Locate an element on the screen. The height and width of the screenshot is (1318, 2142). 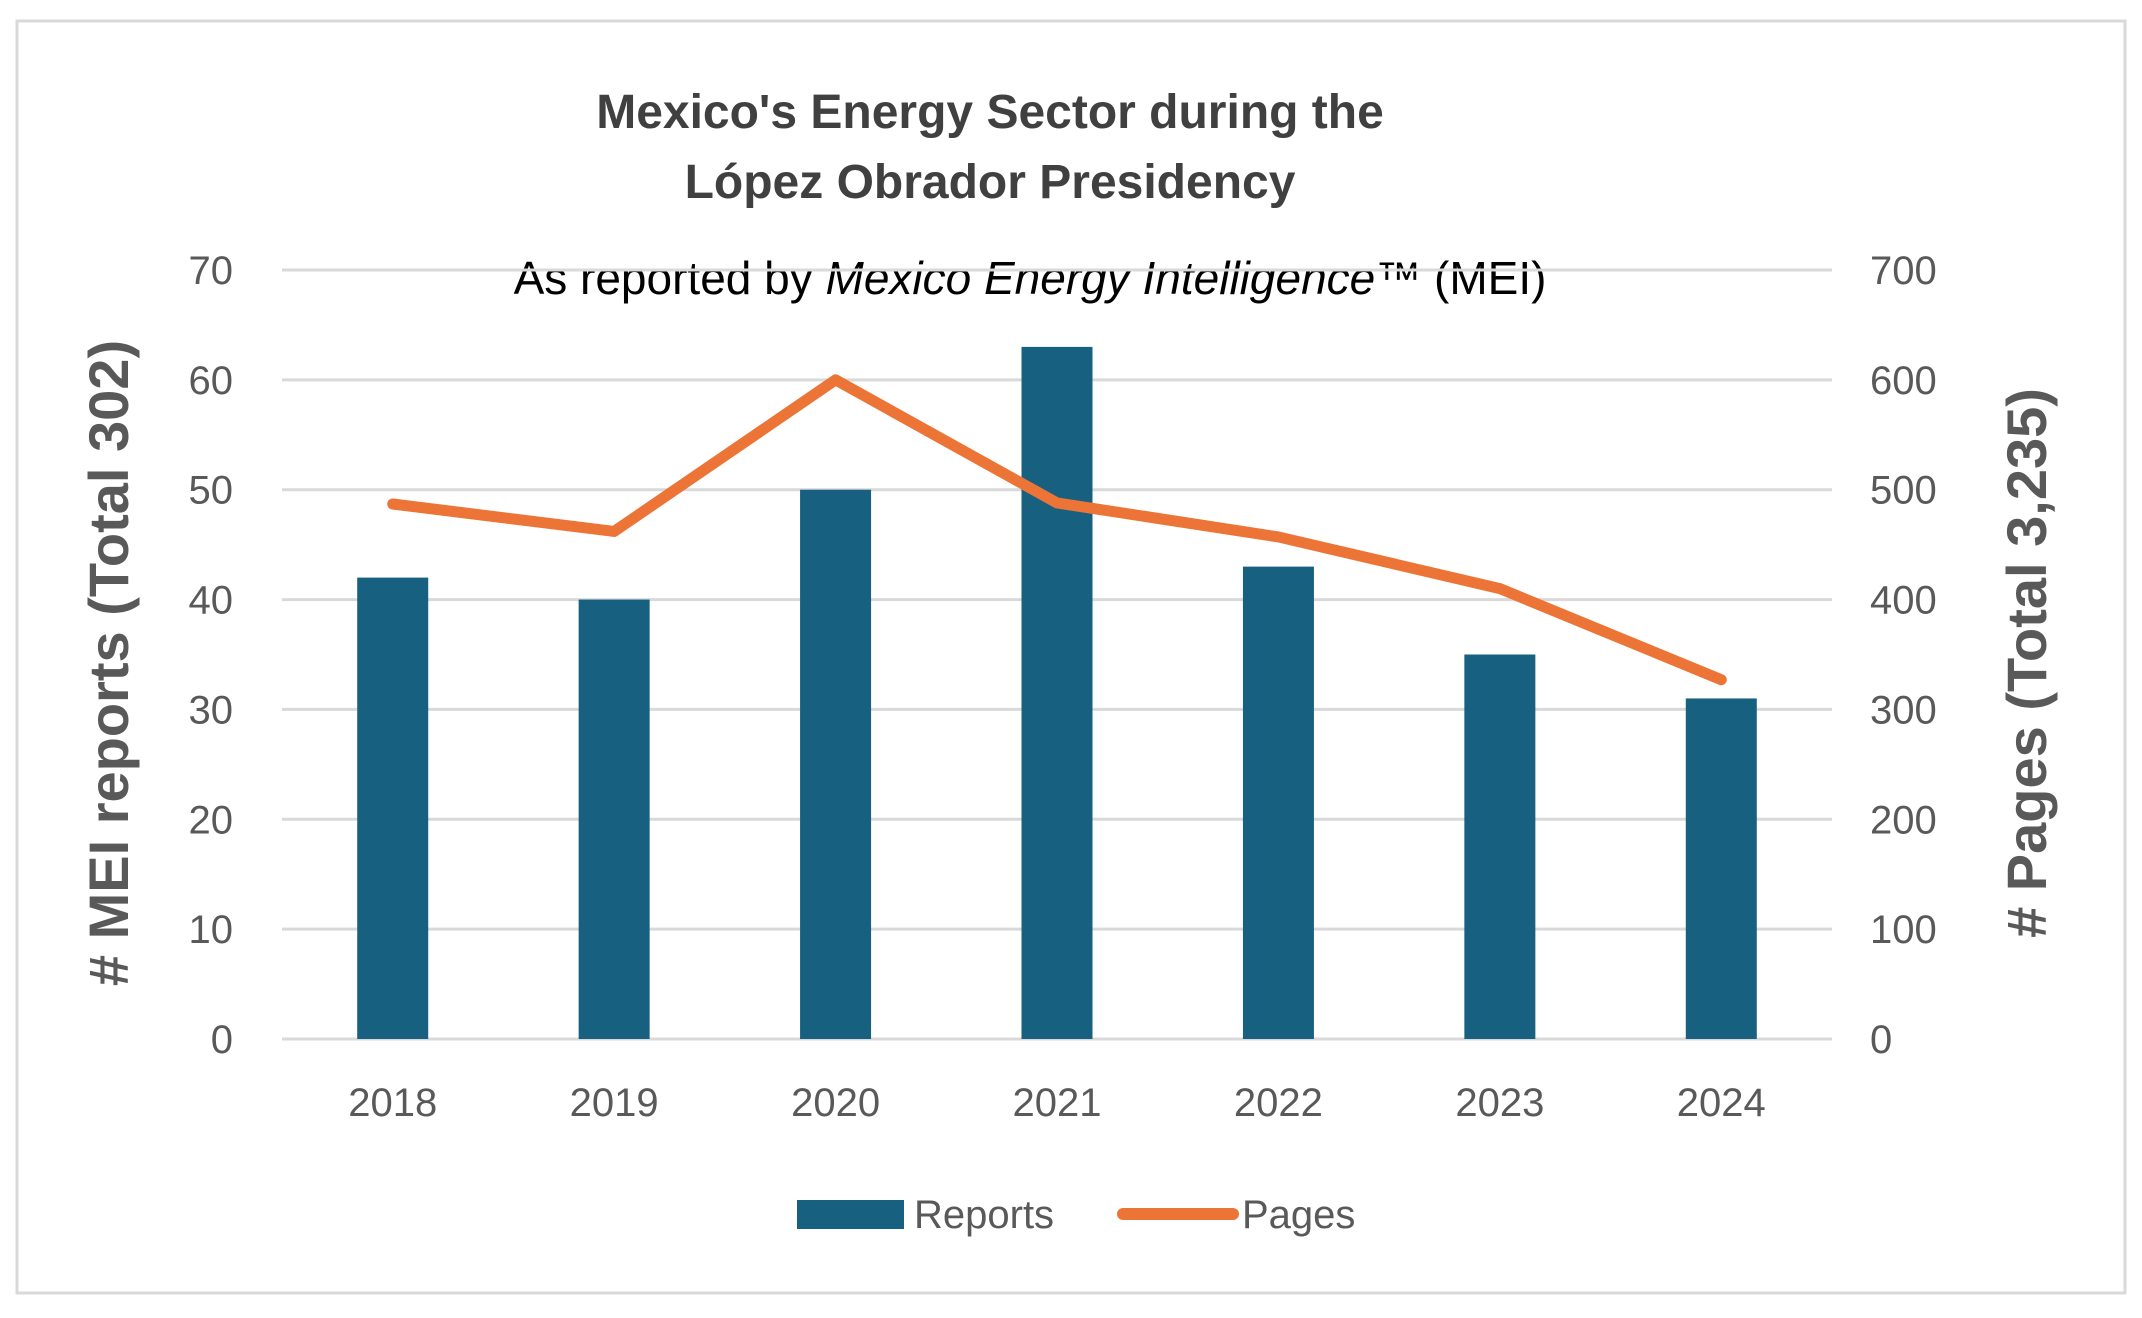
x-tick-label-2024: 2024 is located at coordinates (1721, 1103).